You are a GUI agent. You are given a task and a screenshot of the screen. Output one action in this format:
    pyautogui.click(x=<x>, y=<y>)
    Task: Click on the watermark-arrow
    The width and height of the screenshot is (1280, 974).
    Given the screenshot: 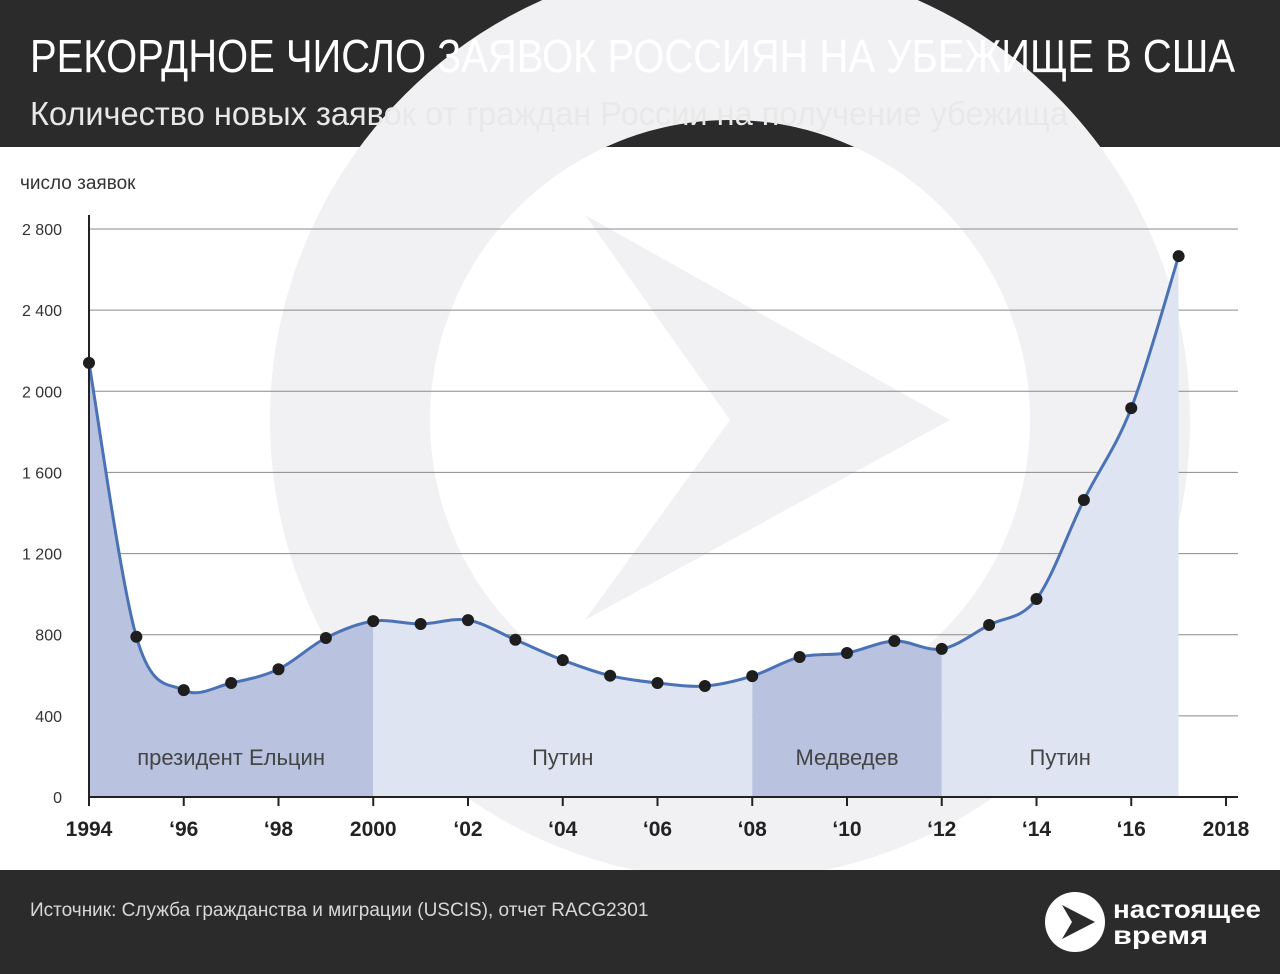 What is the action you would take?
    pyautogui.click(x=767, y=417)
    